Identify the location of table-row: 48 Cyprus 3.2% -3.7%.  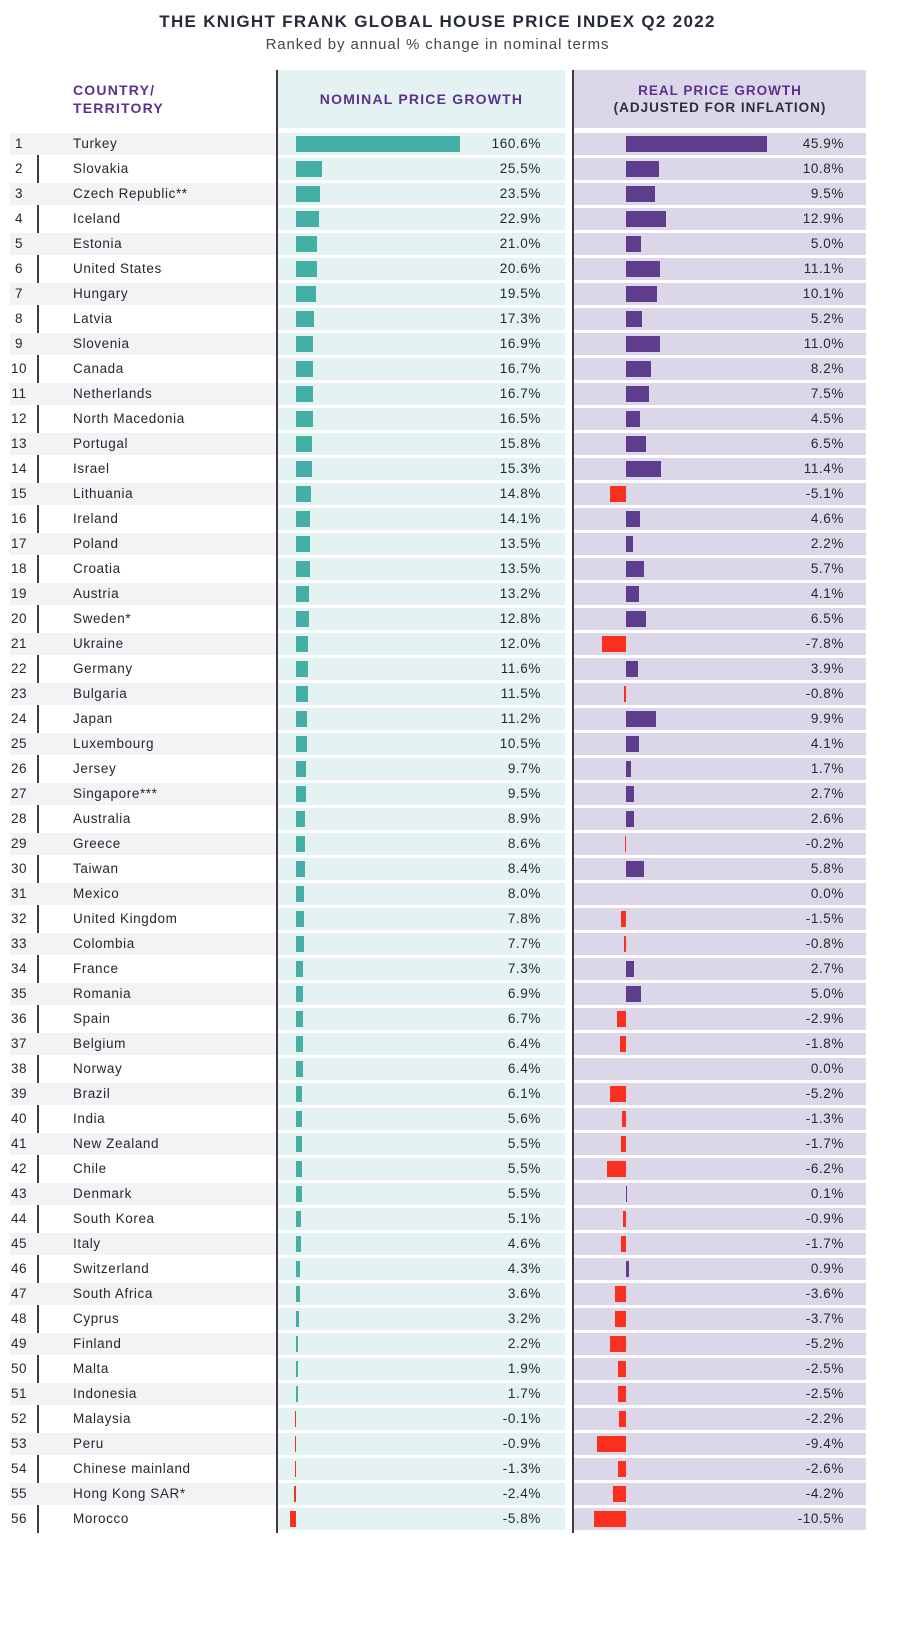
(453, 1320).